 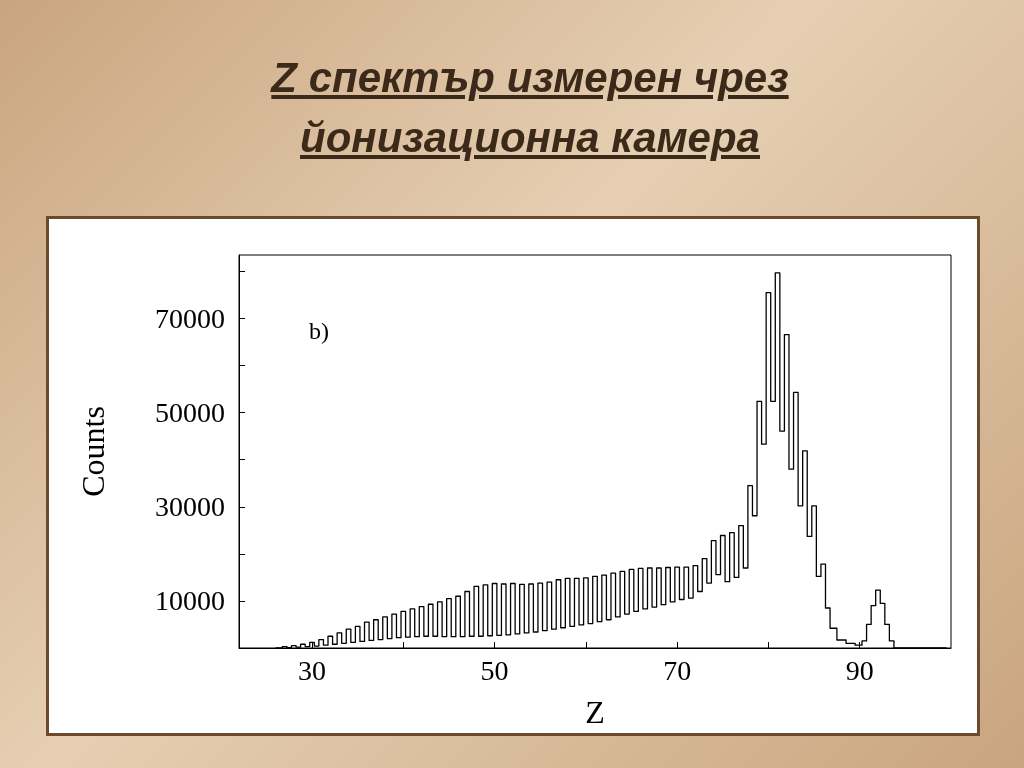 I want to click on y-tick-label: 10000, so click(x=190, y=601).